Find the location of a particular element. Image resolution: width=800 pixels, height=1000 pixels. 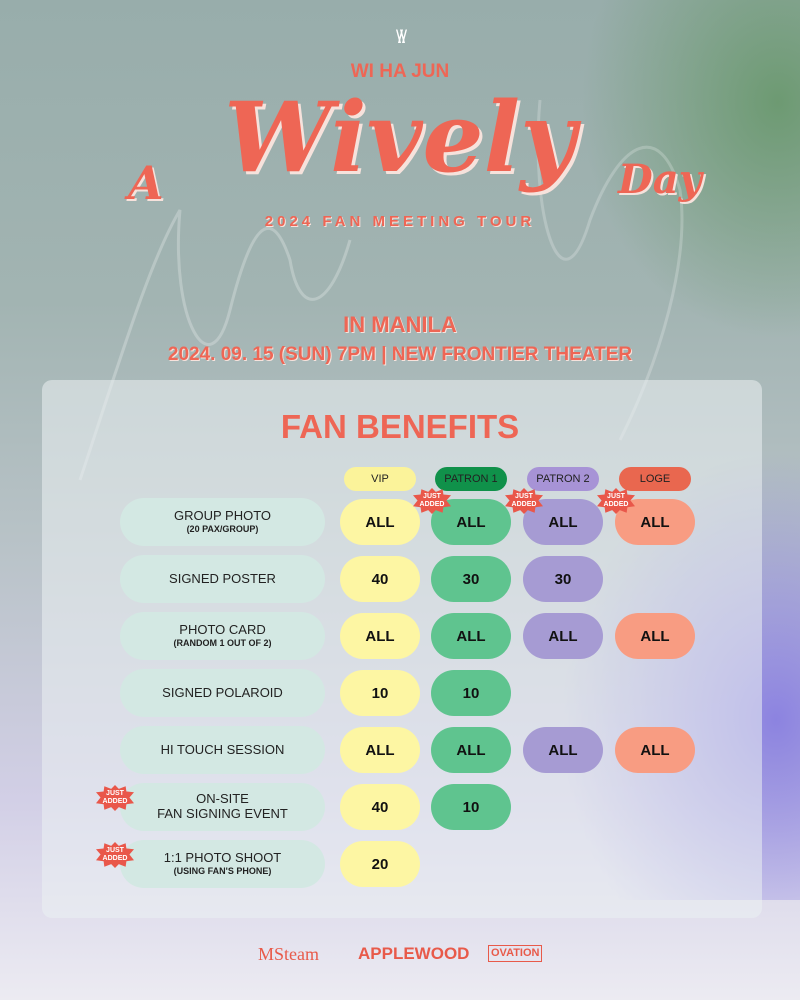

background-foliage is located at coordinates (690, 170).